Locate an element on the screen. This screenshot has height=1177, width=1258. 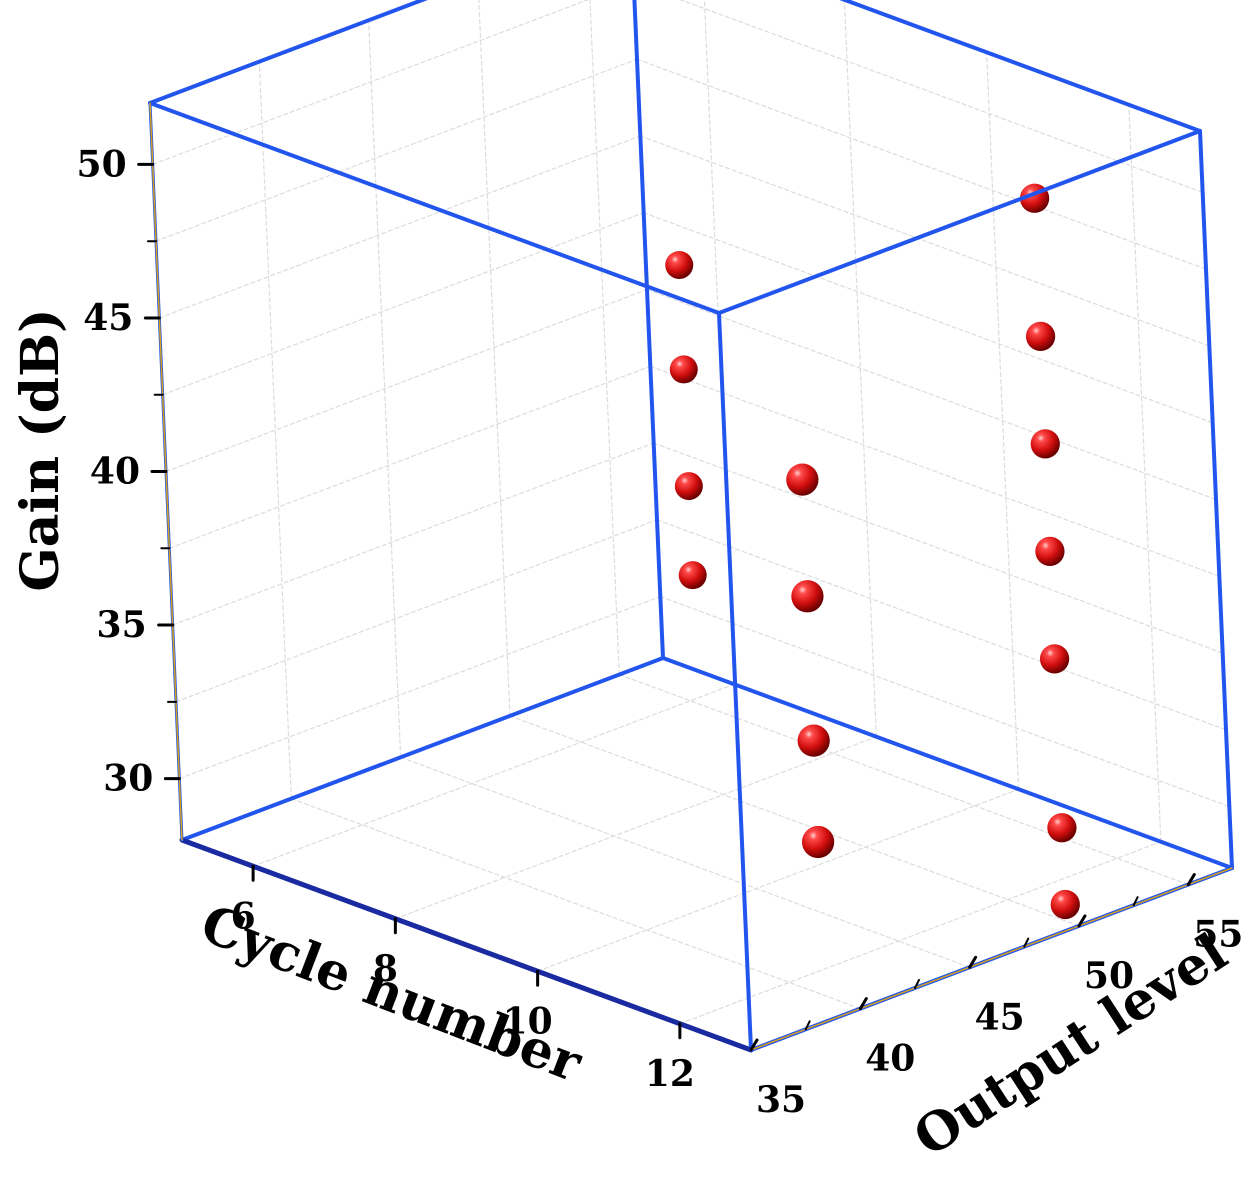
z-tick-label: 35 is located at coordinates (122, 625).